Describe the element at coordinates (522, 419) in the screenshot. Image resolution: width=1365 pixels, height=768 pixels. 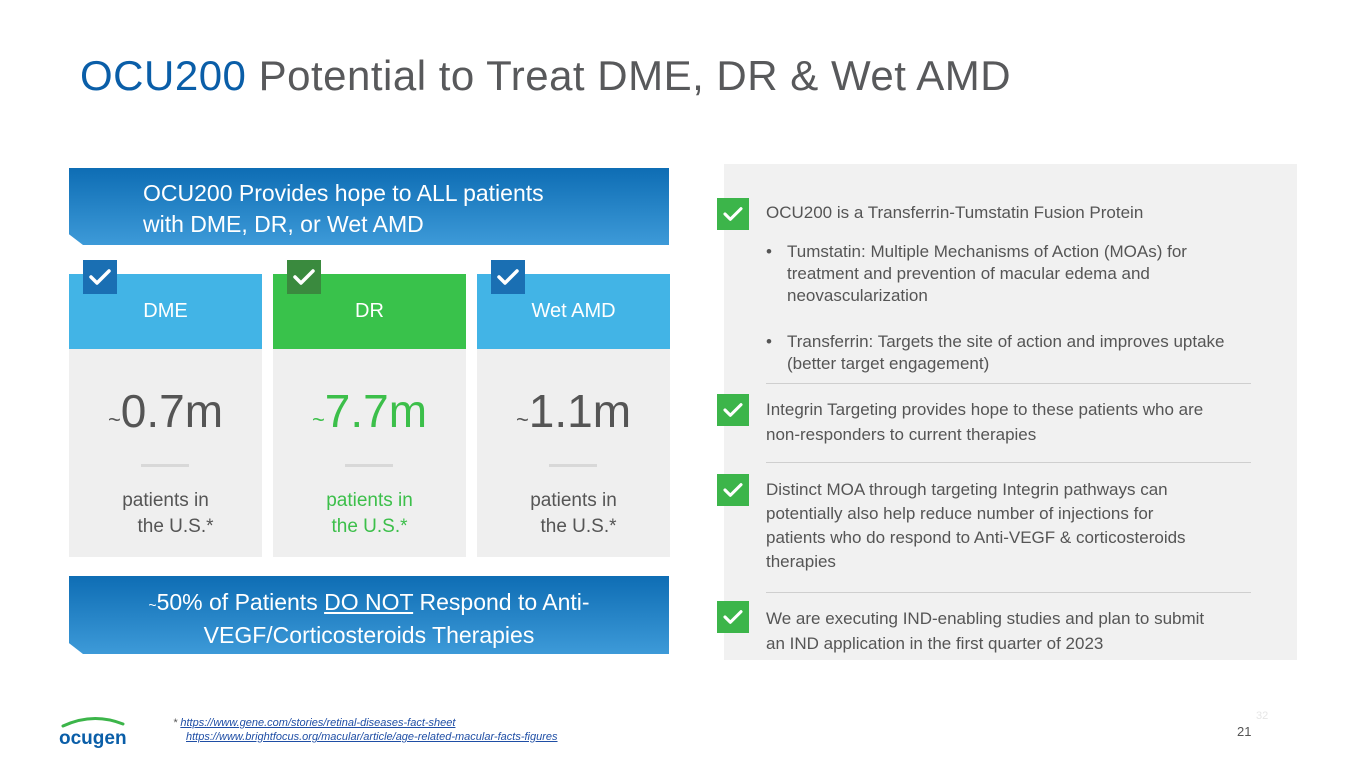
I see `column-wet-amd-tilde: ~` at that location.